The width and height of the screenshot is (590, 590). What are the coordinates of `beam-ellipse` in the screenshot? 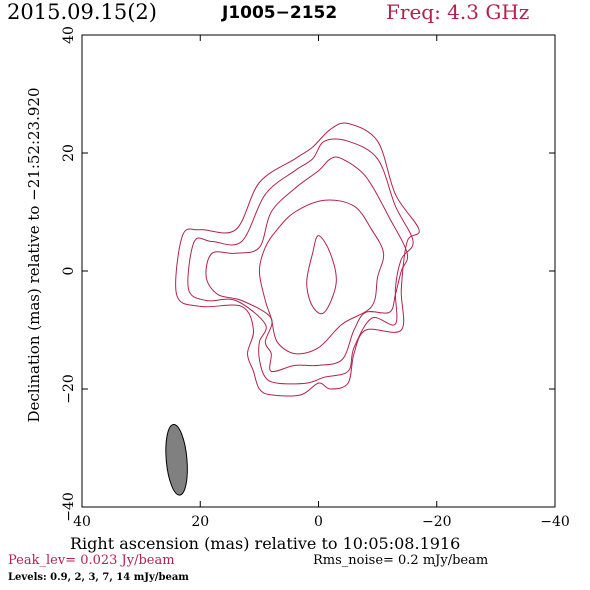 It's located at (176, 460).